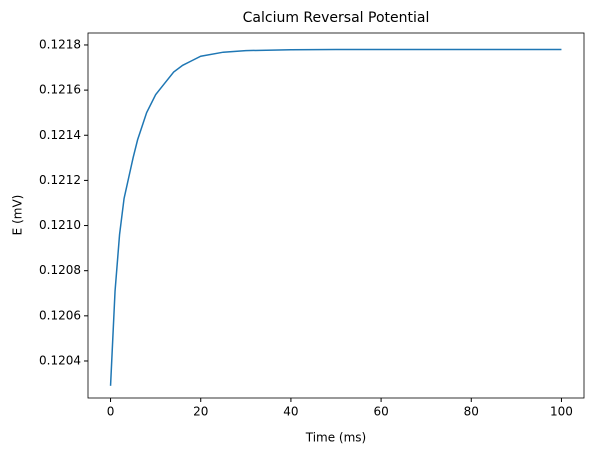 The height and width of the screenshot is (455, 593). What do you see at coordinates (60, 135) in the screenshot?
I see `y-tick-label: 0.1214` at bounding box center [60, 135].